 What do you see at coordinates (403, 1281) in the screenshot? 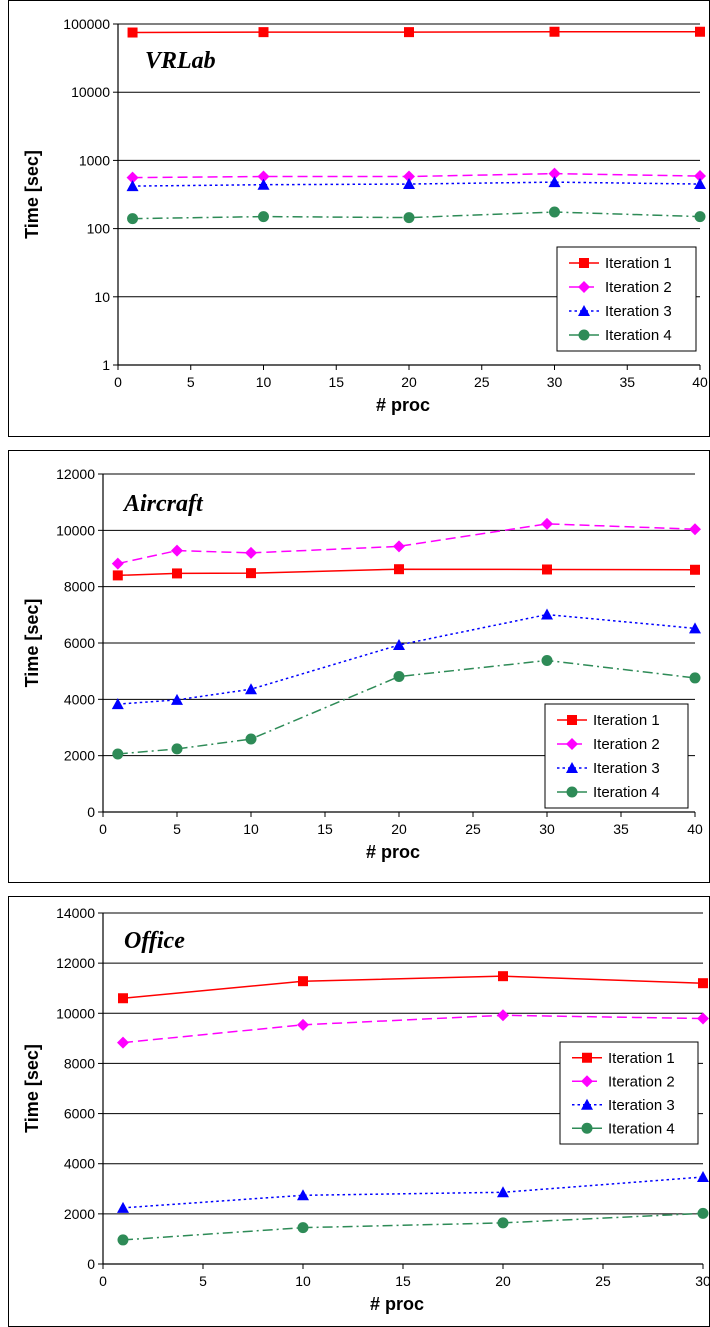
I see `x-tick-label: 15` at bounding box center [403, 1281].